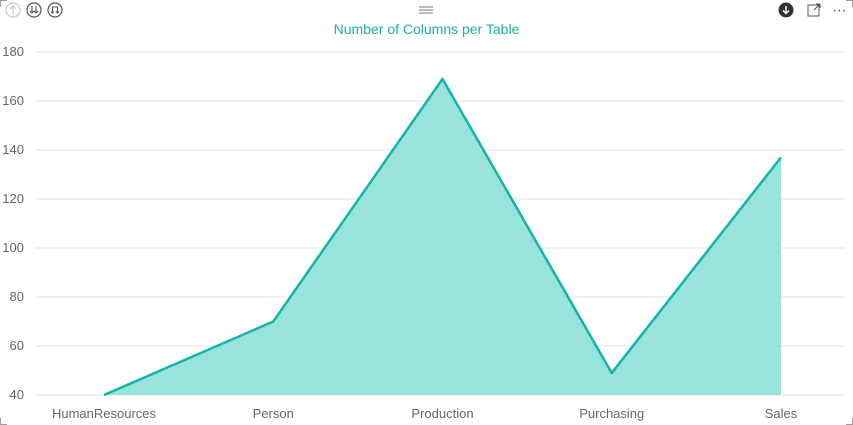 The width and height of the screenshot is (853, 425). I want to click on x-tick-label: Production, so click(442, 413).